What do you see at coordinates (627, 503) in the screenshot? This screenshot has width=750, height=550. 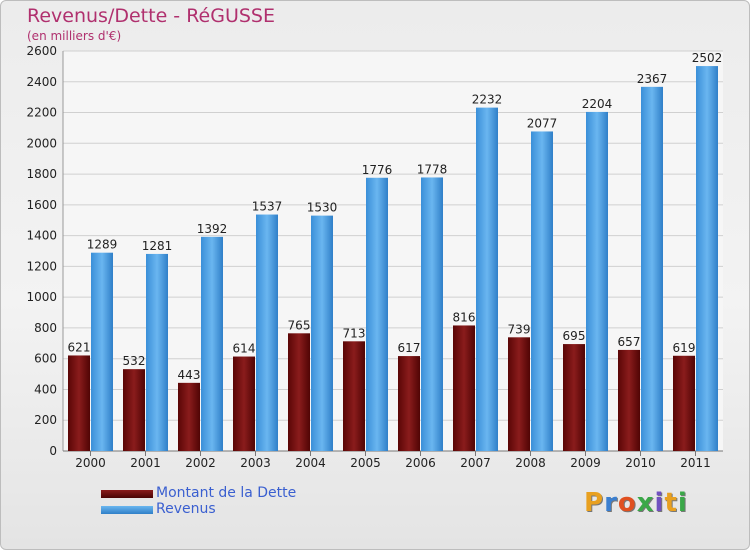 I see `brand-letter: o` at bounding box center [627, 503].